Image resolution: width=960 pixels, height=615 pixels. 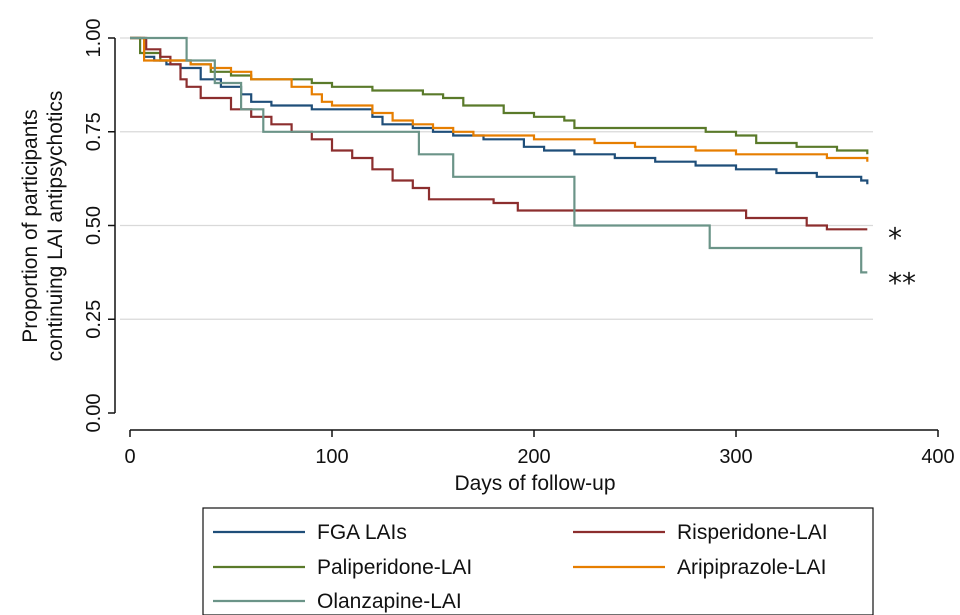 I want to click on legend-box, so click(x=538, y=561).